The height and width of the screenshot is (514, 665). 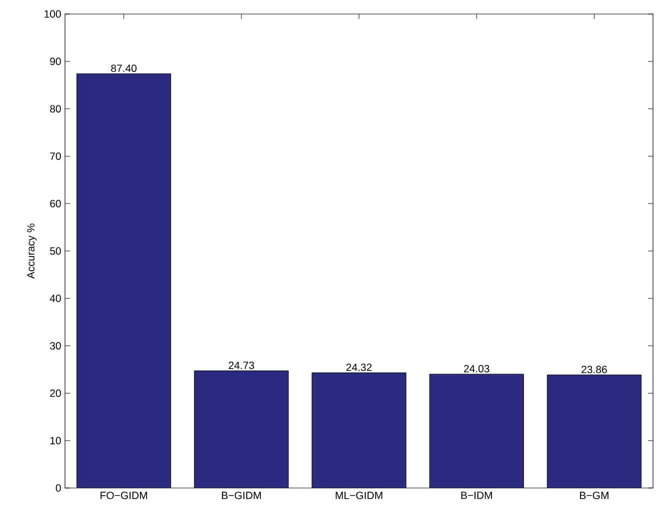 What do you see at coordinates (241, 496) in the screenshot?
I see `x-tick-label: B−GIDM` at bounding box center [241, 496].